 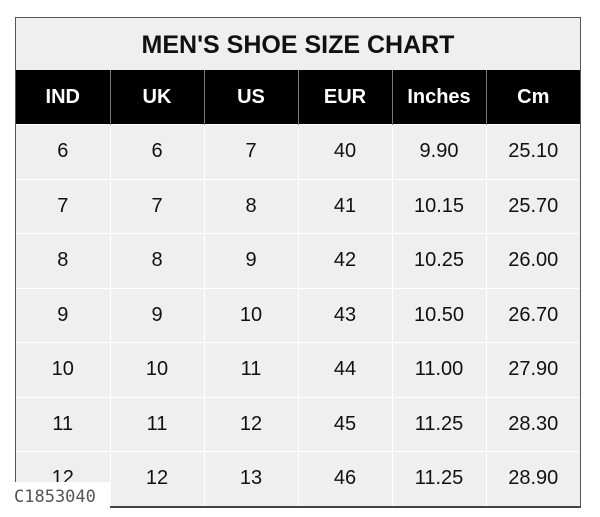 What do you see at coordinates (532, 315) in the screenshot?
I see `table-cell: 26.70` at bounding box center [532, 315].